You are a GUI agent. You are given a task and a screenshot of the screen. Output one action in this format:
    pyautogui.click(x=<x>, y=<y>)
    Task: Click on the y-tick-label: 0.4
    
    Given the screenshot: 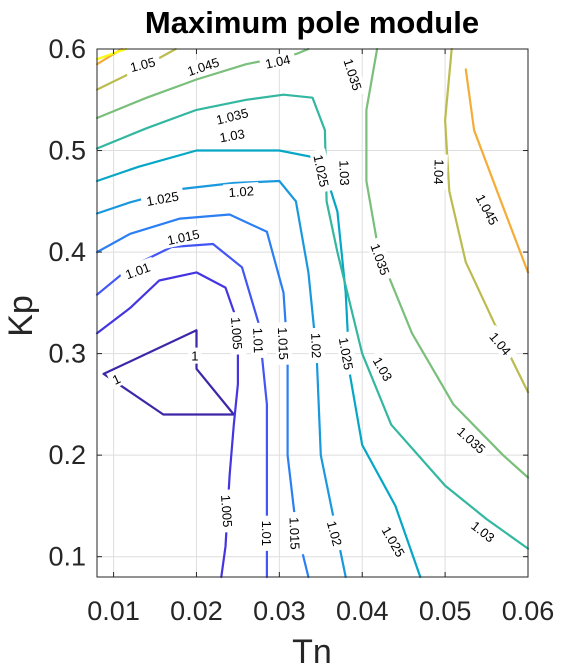 What is the action you would take?
    pyautogui.click(x=67, y=252)
    